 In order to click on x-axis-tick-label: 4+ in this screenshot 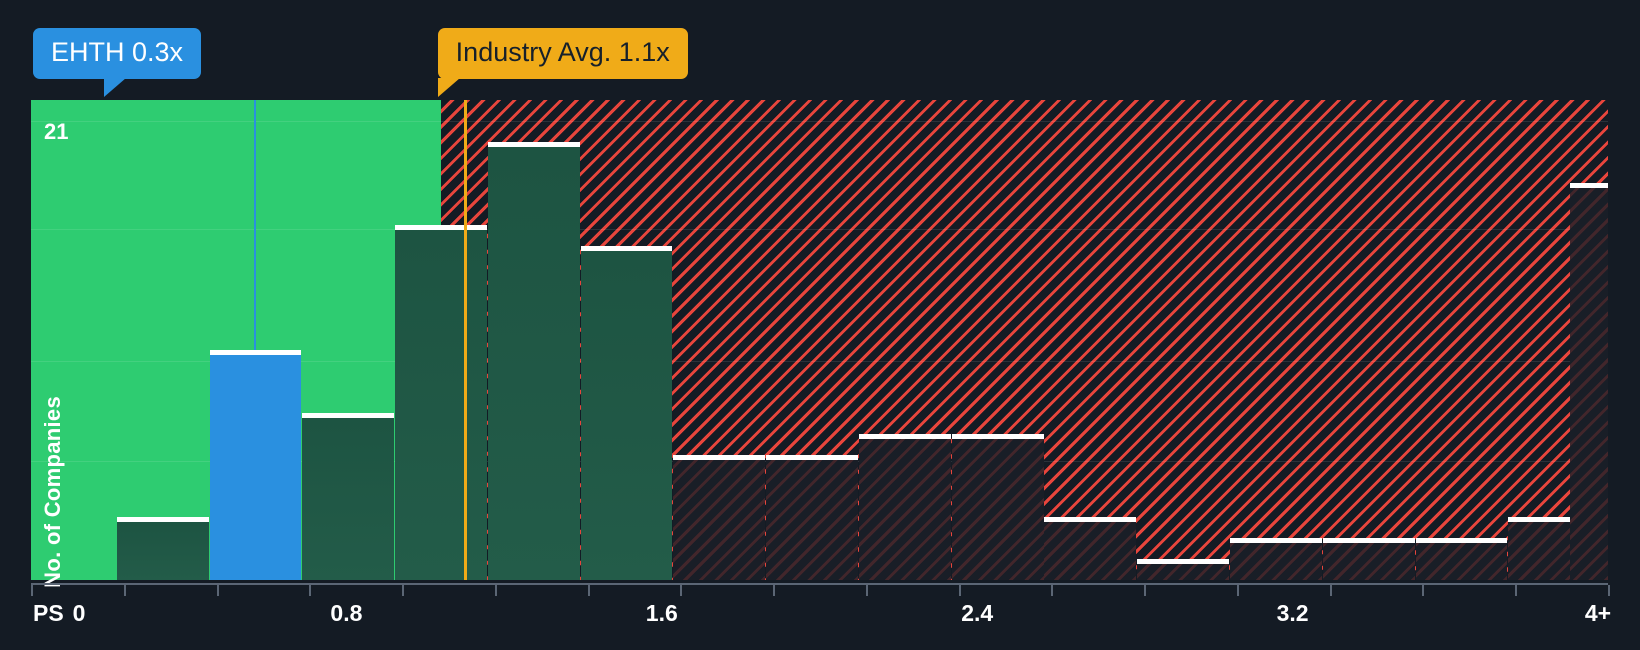, I will do `click(1598, 613)`.